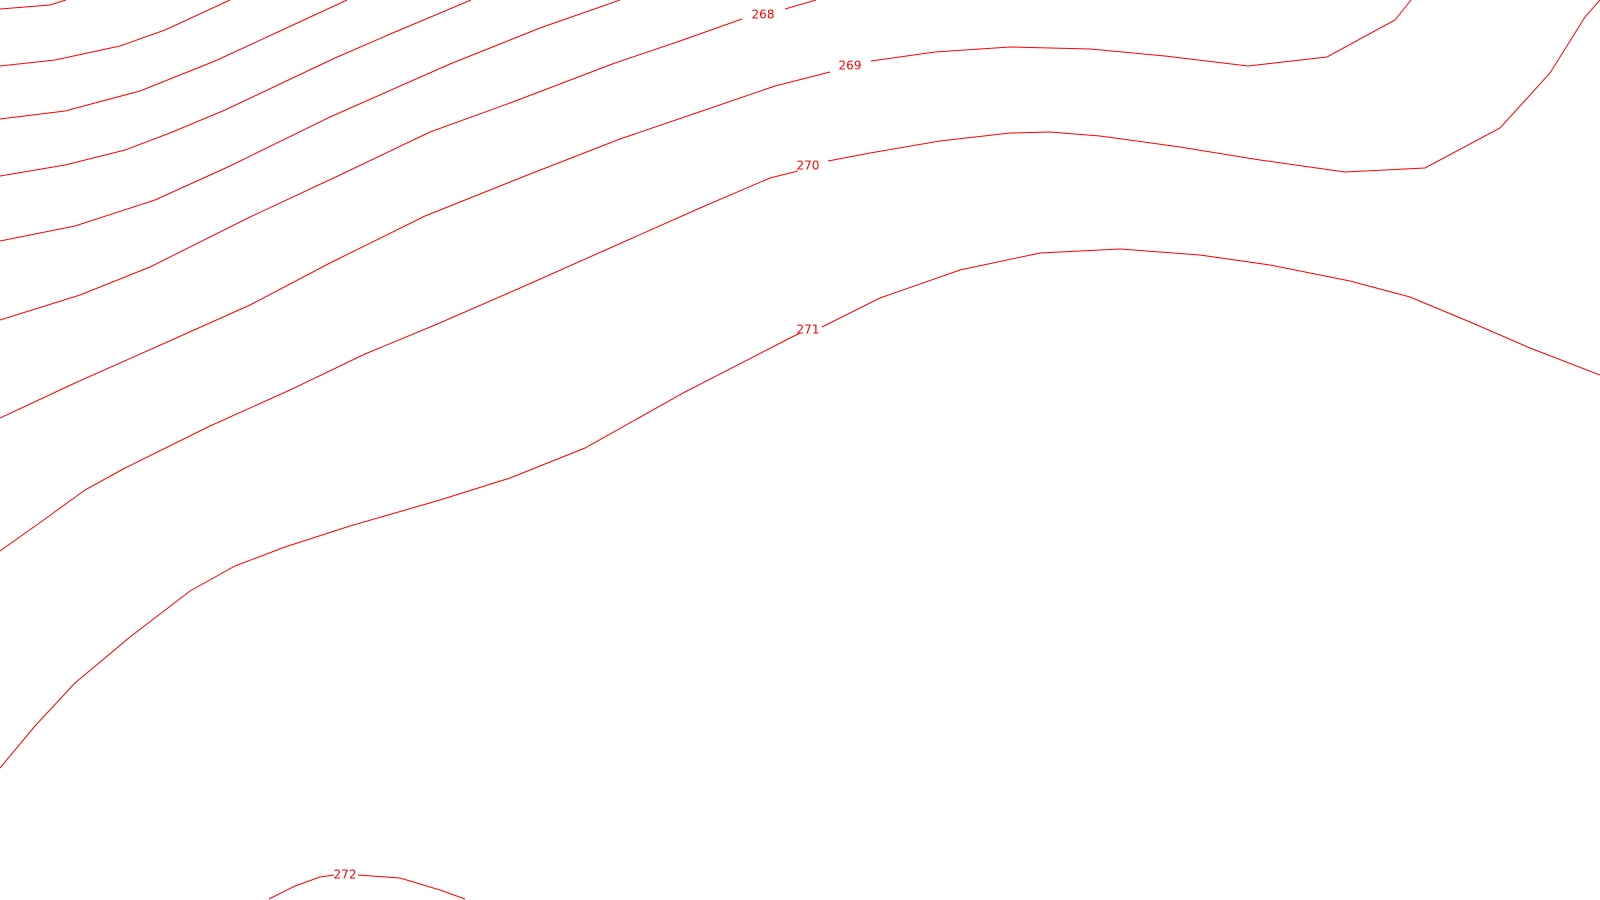 The width and height of the screenshot is (1600, 900). Describe the element at coordinates (33, 5) in the screenshot. I see `contour-line-a` at that location.